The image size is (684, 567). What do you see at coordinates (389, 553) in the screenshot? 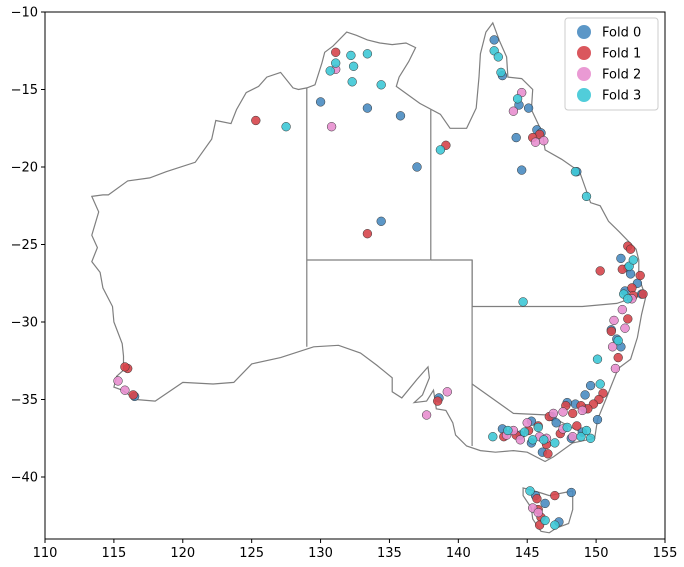
I see `x-tick-label: 135` at bounding box center [389, 553].